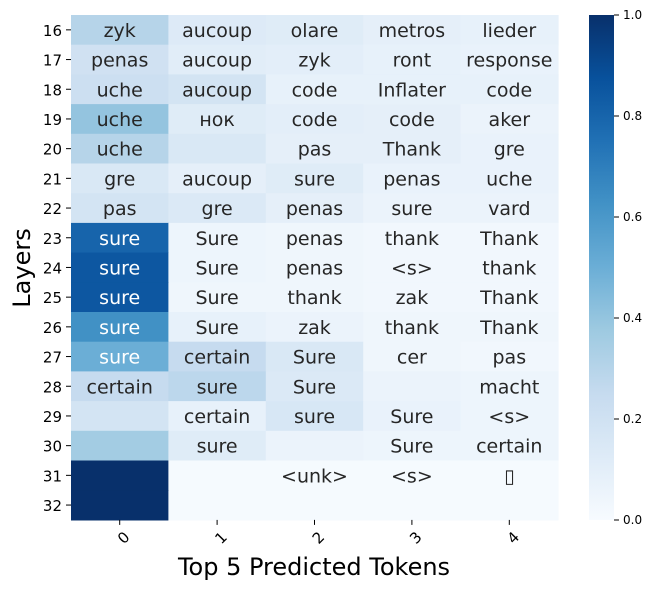 The image size is (655, 589). What do you see at coordinates (52, 209) in the screenshot?
I see `y-tick-label: 22` at bounding box center [52, 209].